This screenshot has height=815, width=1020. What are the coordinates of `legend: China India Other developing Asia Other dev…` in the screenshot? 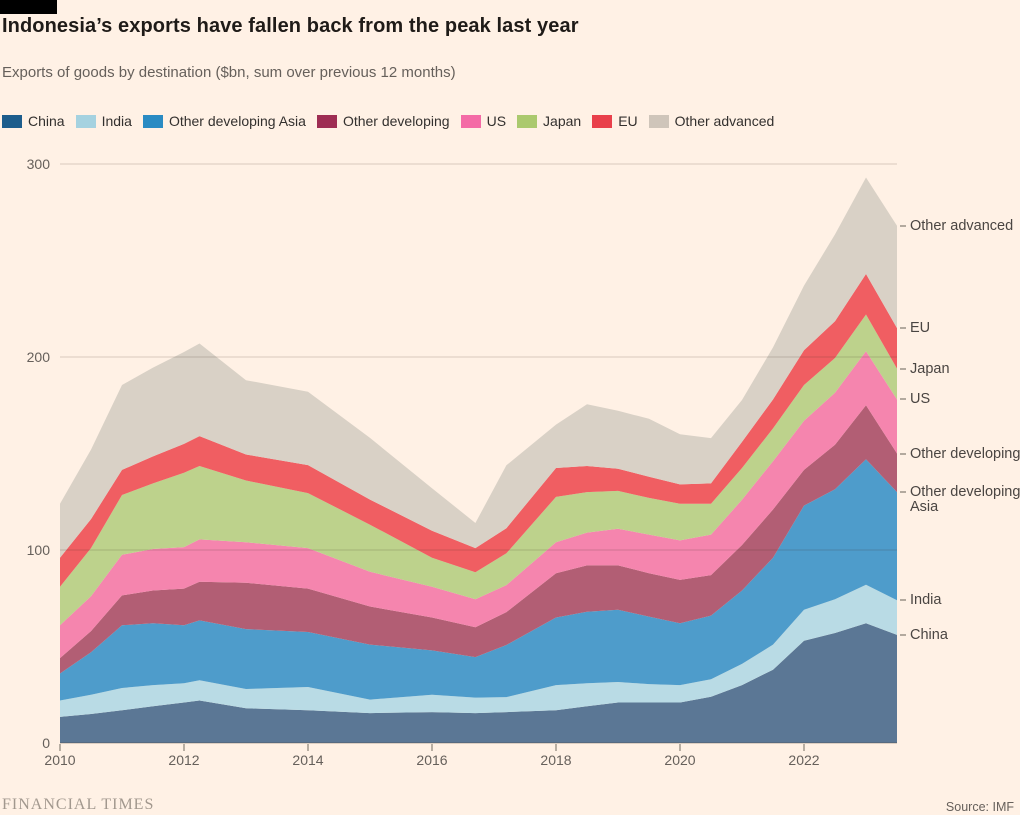 It's located at (388, 121).